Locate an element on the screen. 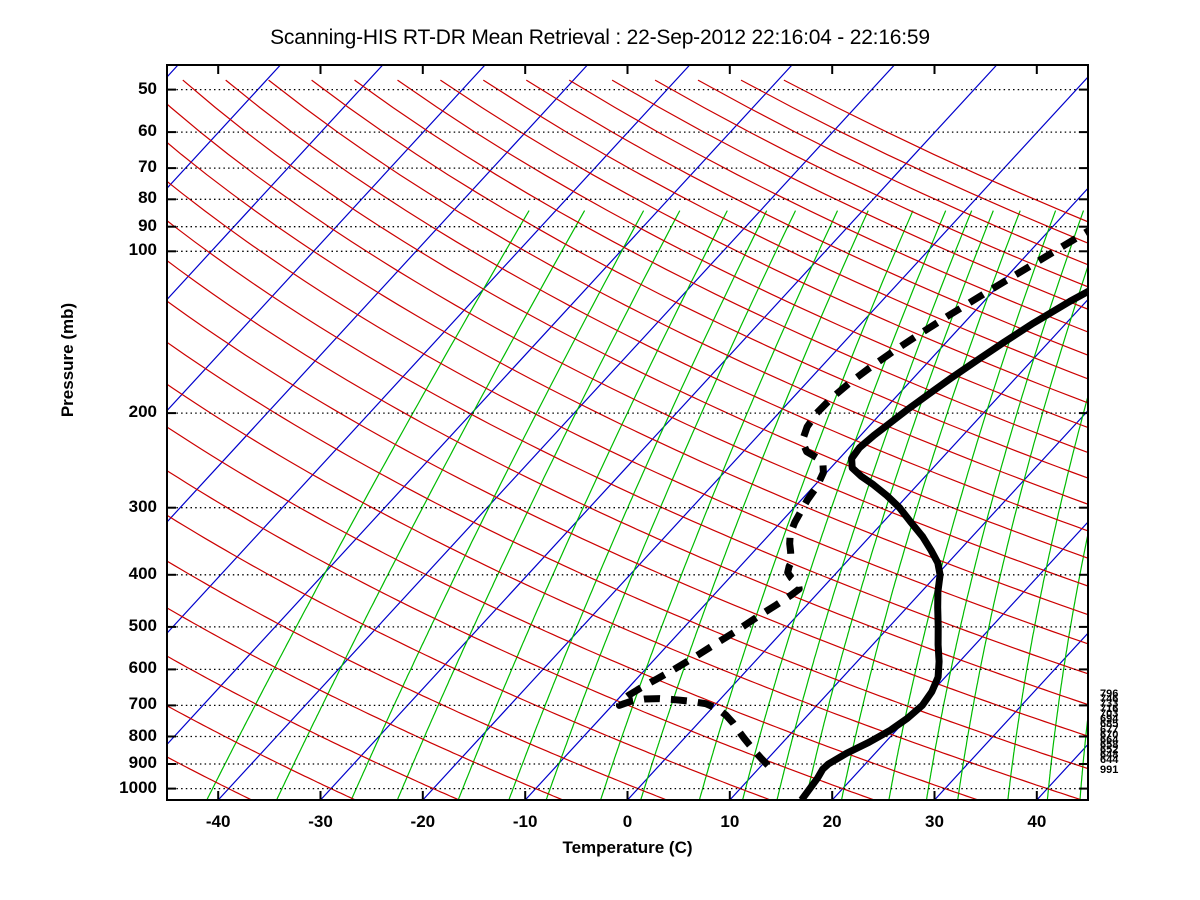 This screenshot has height=900, width=1200. right-axis-label: 796 is located at coordinates (1109, 694).